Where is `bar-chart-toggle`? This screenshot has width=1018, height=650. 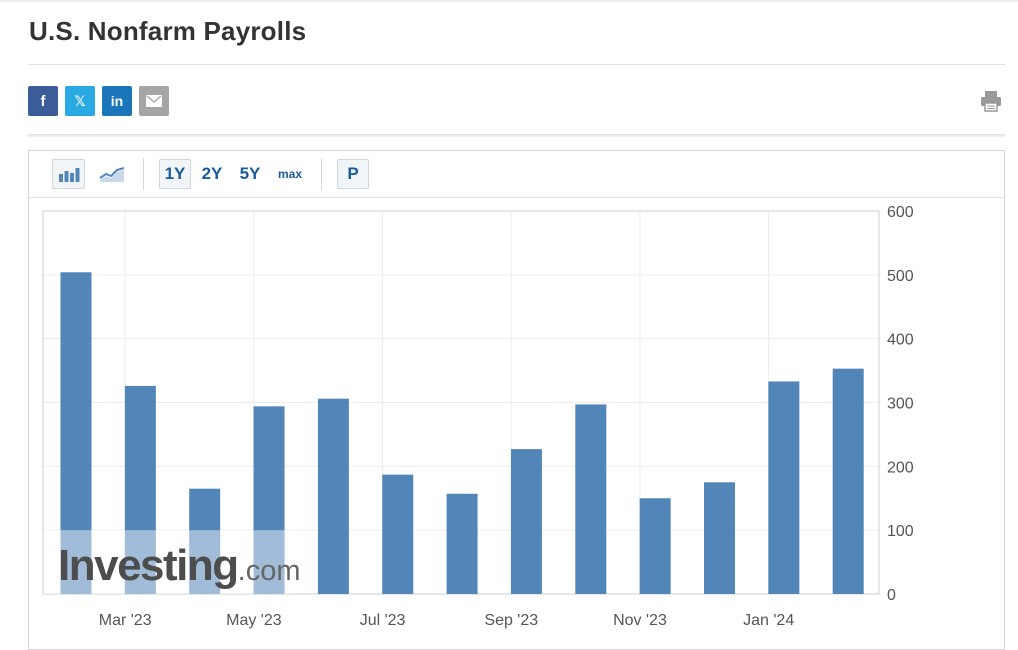 bar-chart-toggle is located at coordinates (68, 174).